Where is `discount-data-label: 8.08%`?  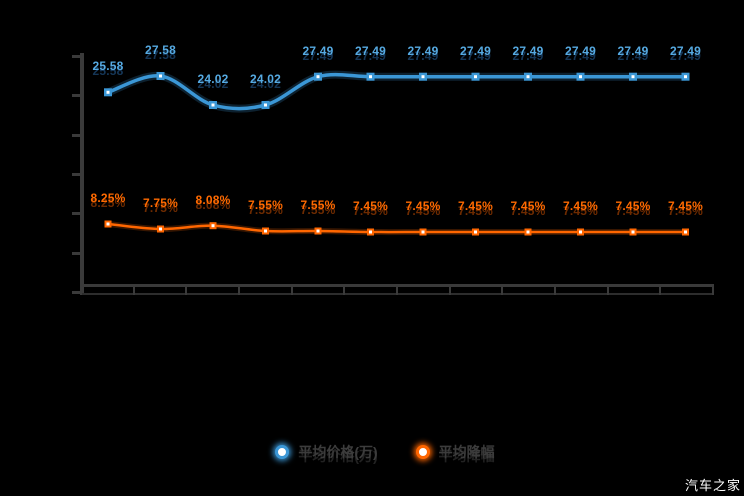
discount-data-label: 8.08% is located at coordinates (213, 199).